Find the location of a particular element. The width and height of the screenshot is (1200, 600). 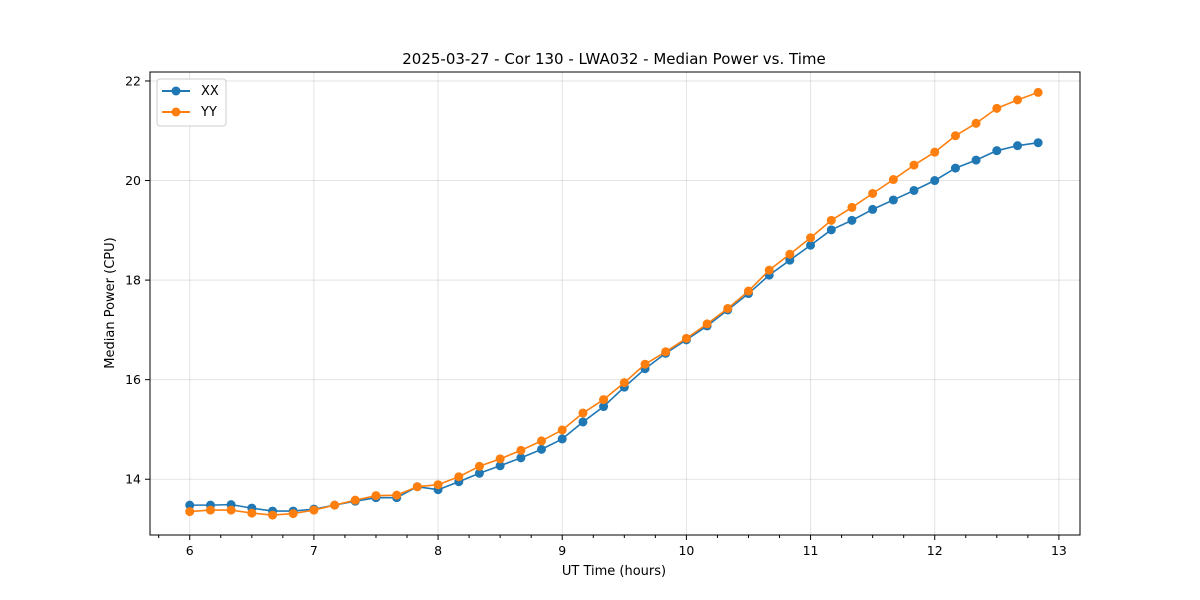

legend-marker-xx is located at coordinates (176, 91).